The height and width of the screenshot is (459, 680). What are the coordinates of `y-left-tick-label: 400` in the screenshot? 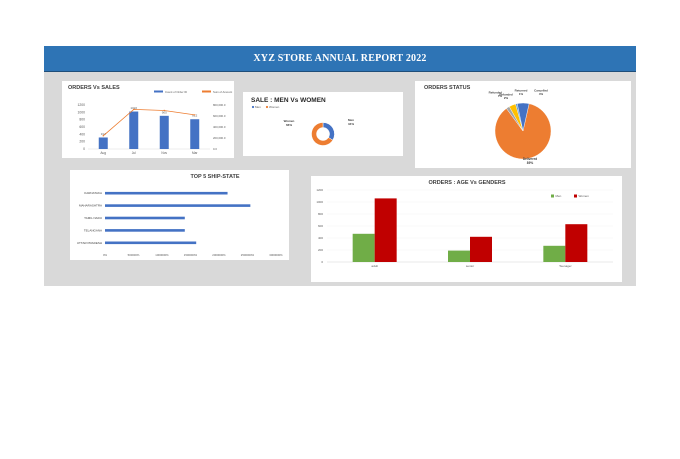 It's located at (82, 134).